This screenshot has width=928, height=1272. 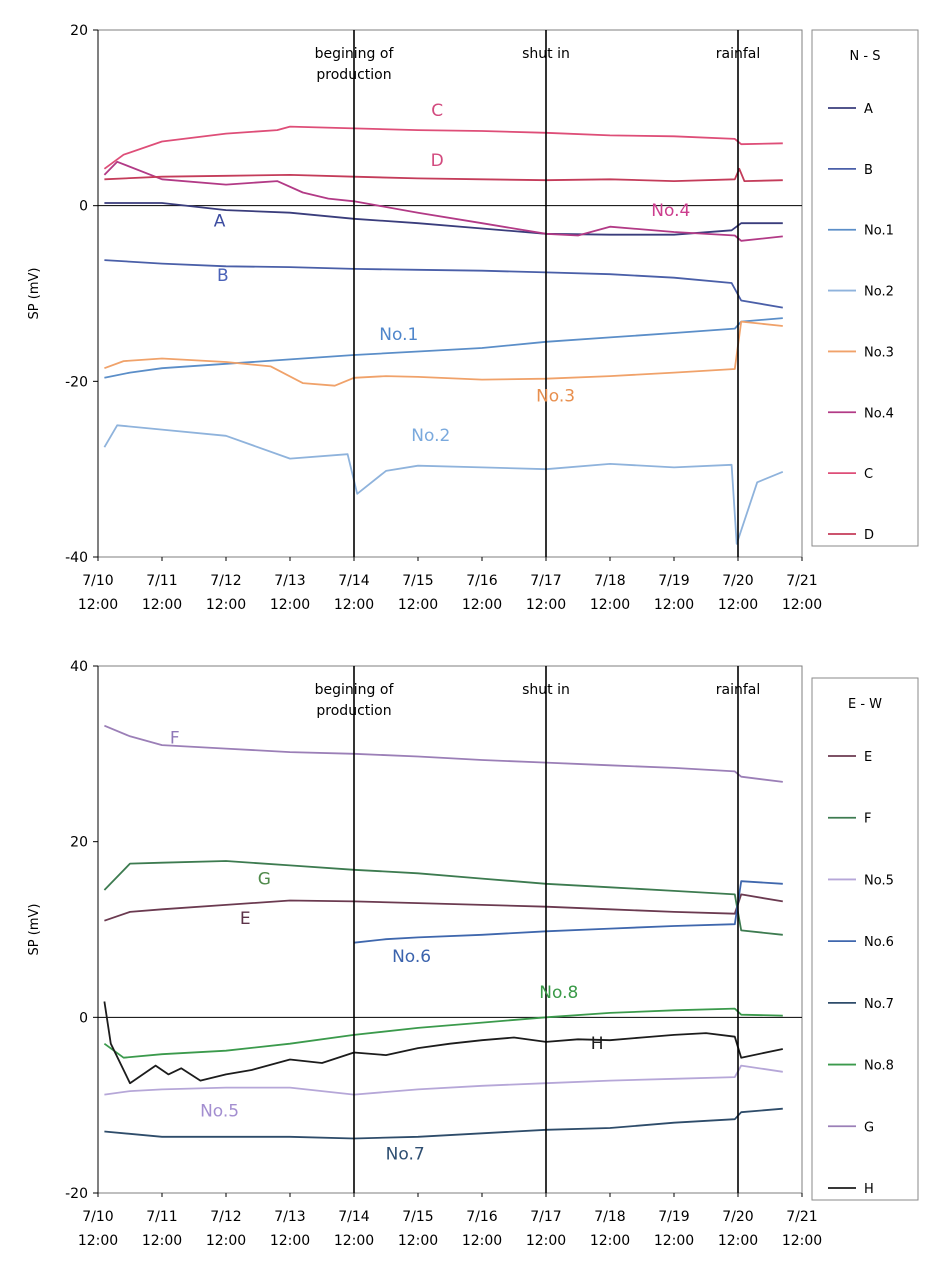 What do you see at coordinates (443, 907) in the screenshot?
I see `series-line-e` at bounding box center [443, 907].